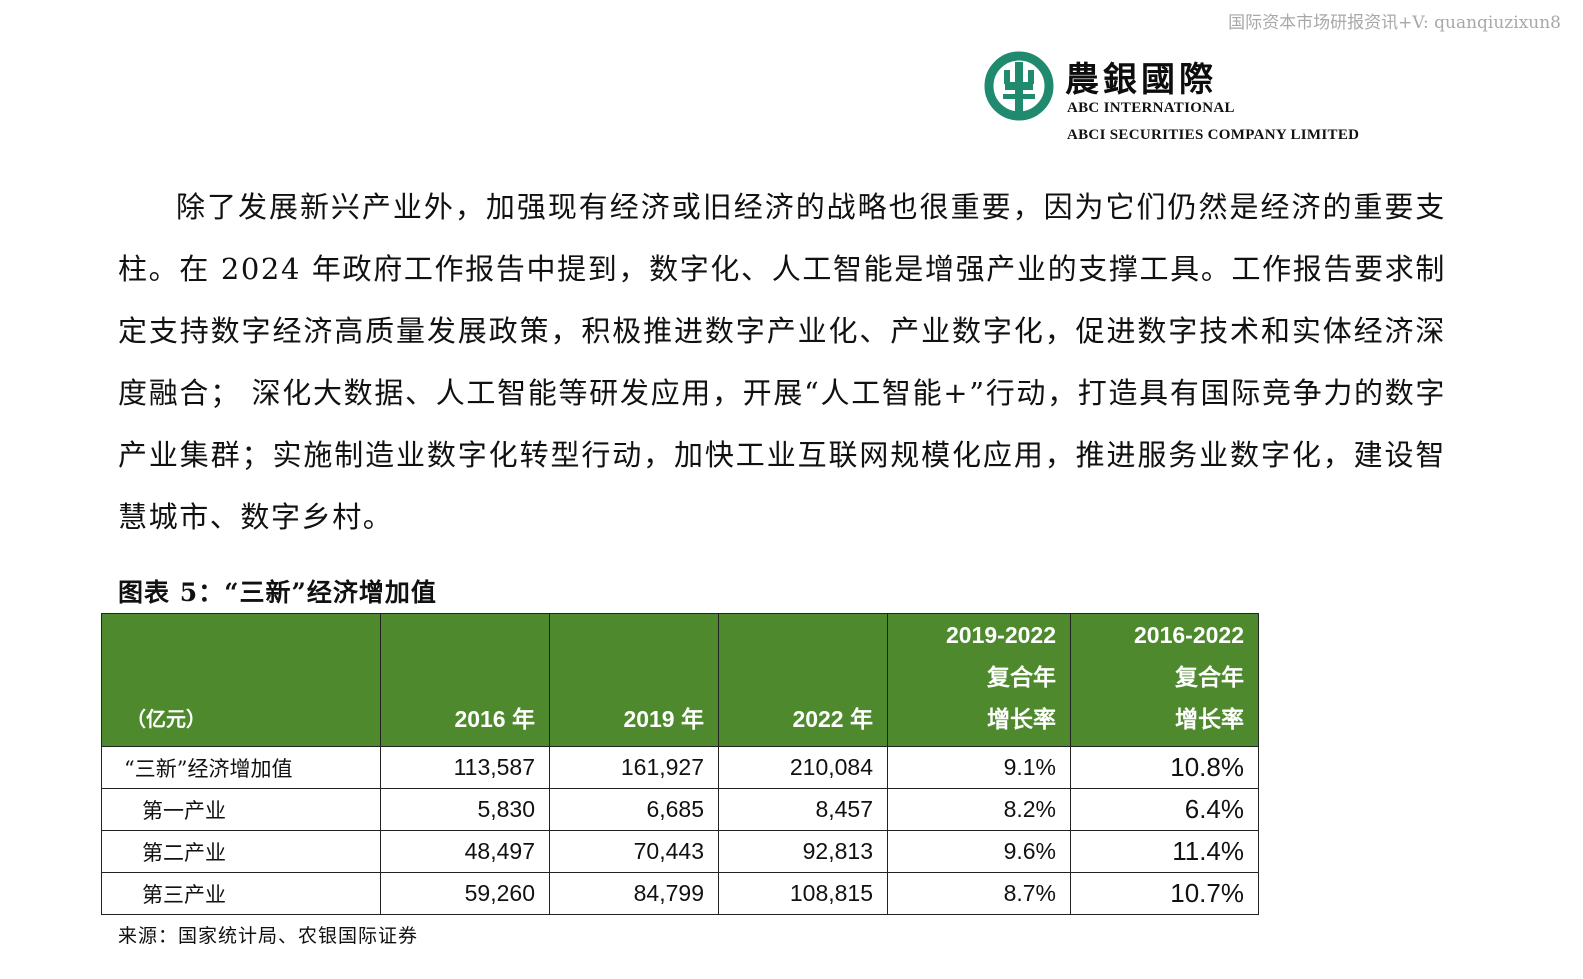  I want to click on header-cagr-2019-2022: 2019-2022 复合年 增长率, so click(979, 680).